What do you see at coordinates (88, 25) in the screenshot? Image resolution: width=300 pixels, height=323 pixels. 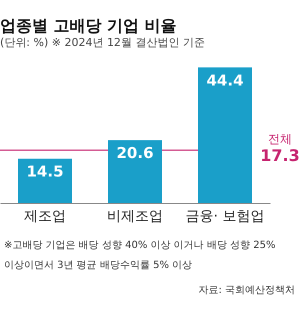 I see `chart-title: 업종별 고배당 기업 비율` at bounding box center [88, 25].